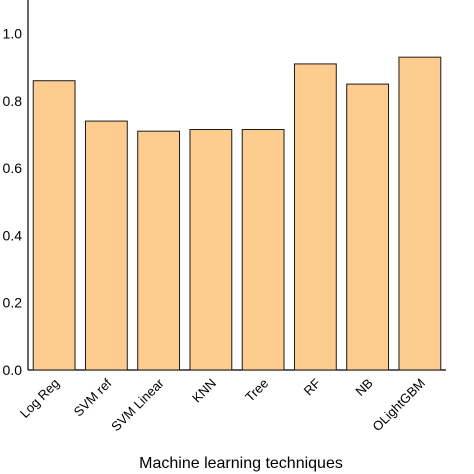 This screenshot has width=474, height=474. What do you see at coordinates (93, 397) in the screenshot?
I see `x-tick-label: SVM ref` at bounding box center [93, 397].